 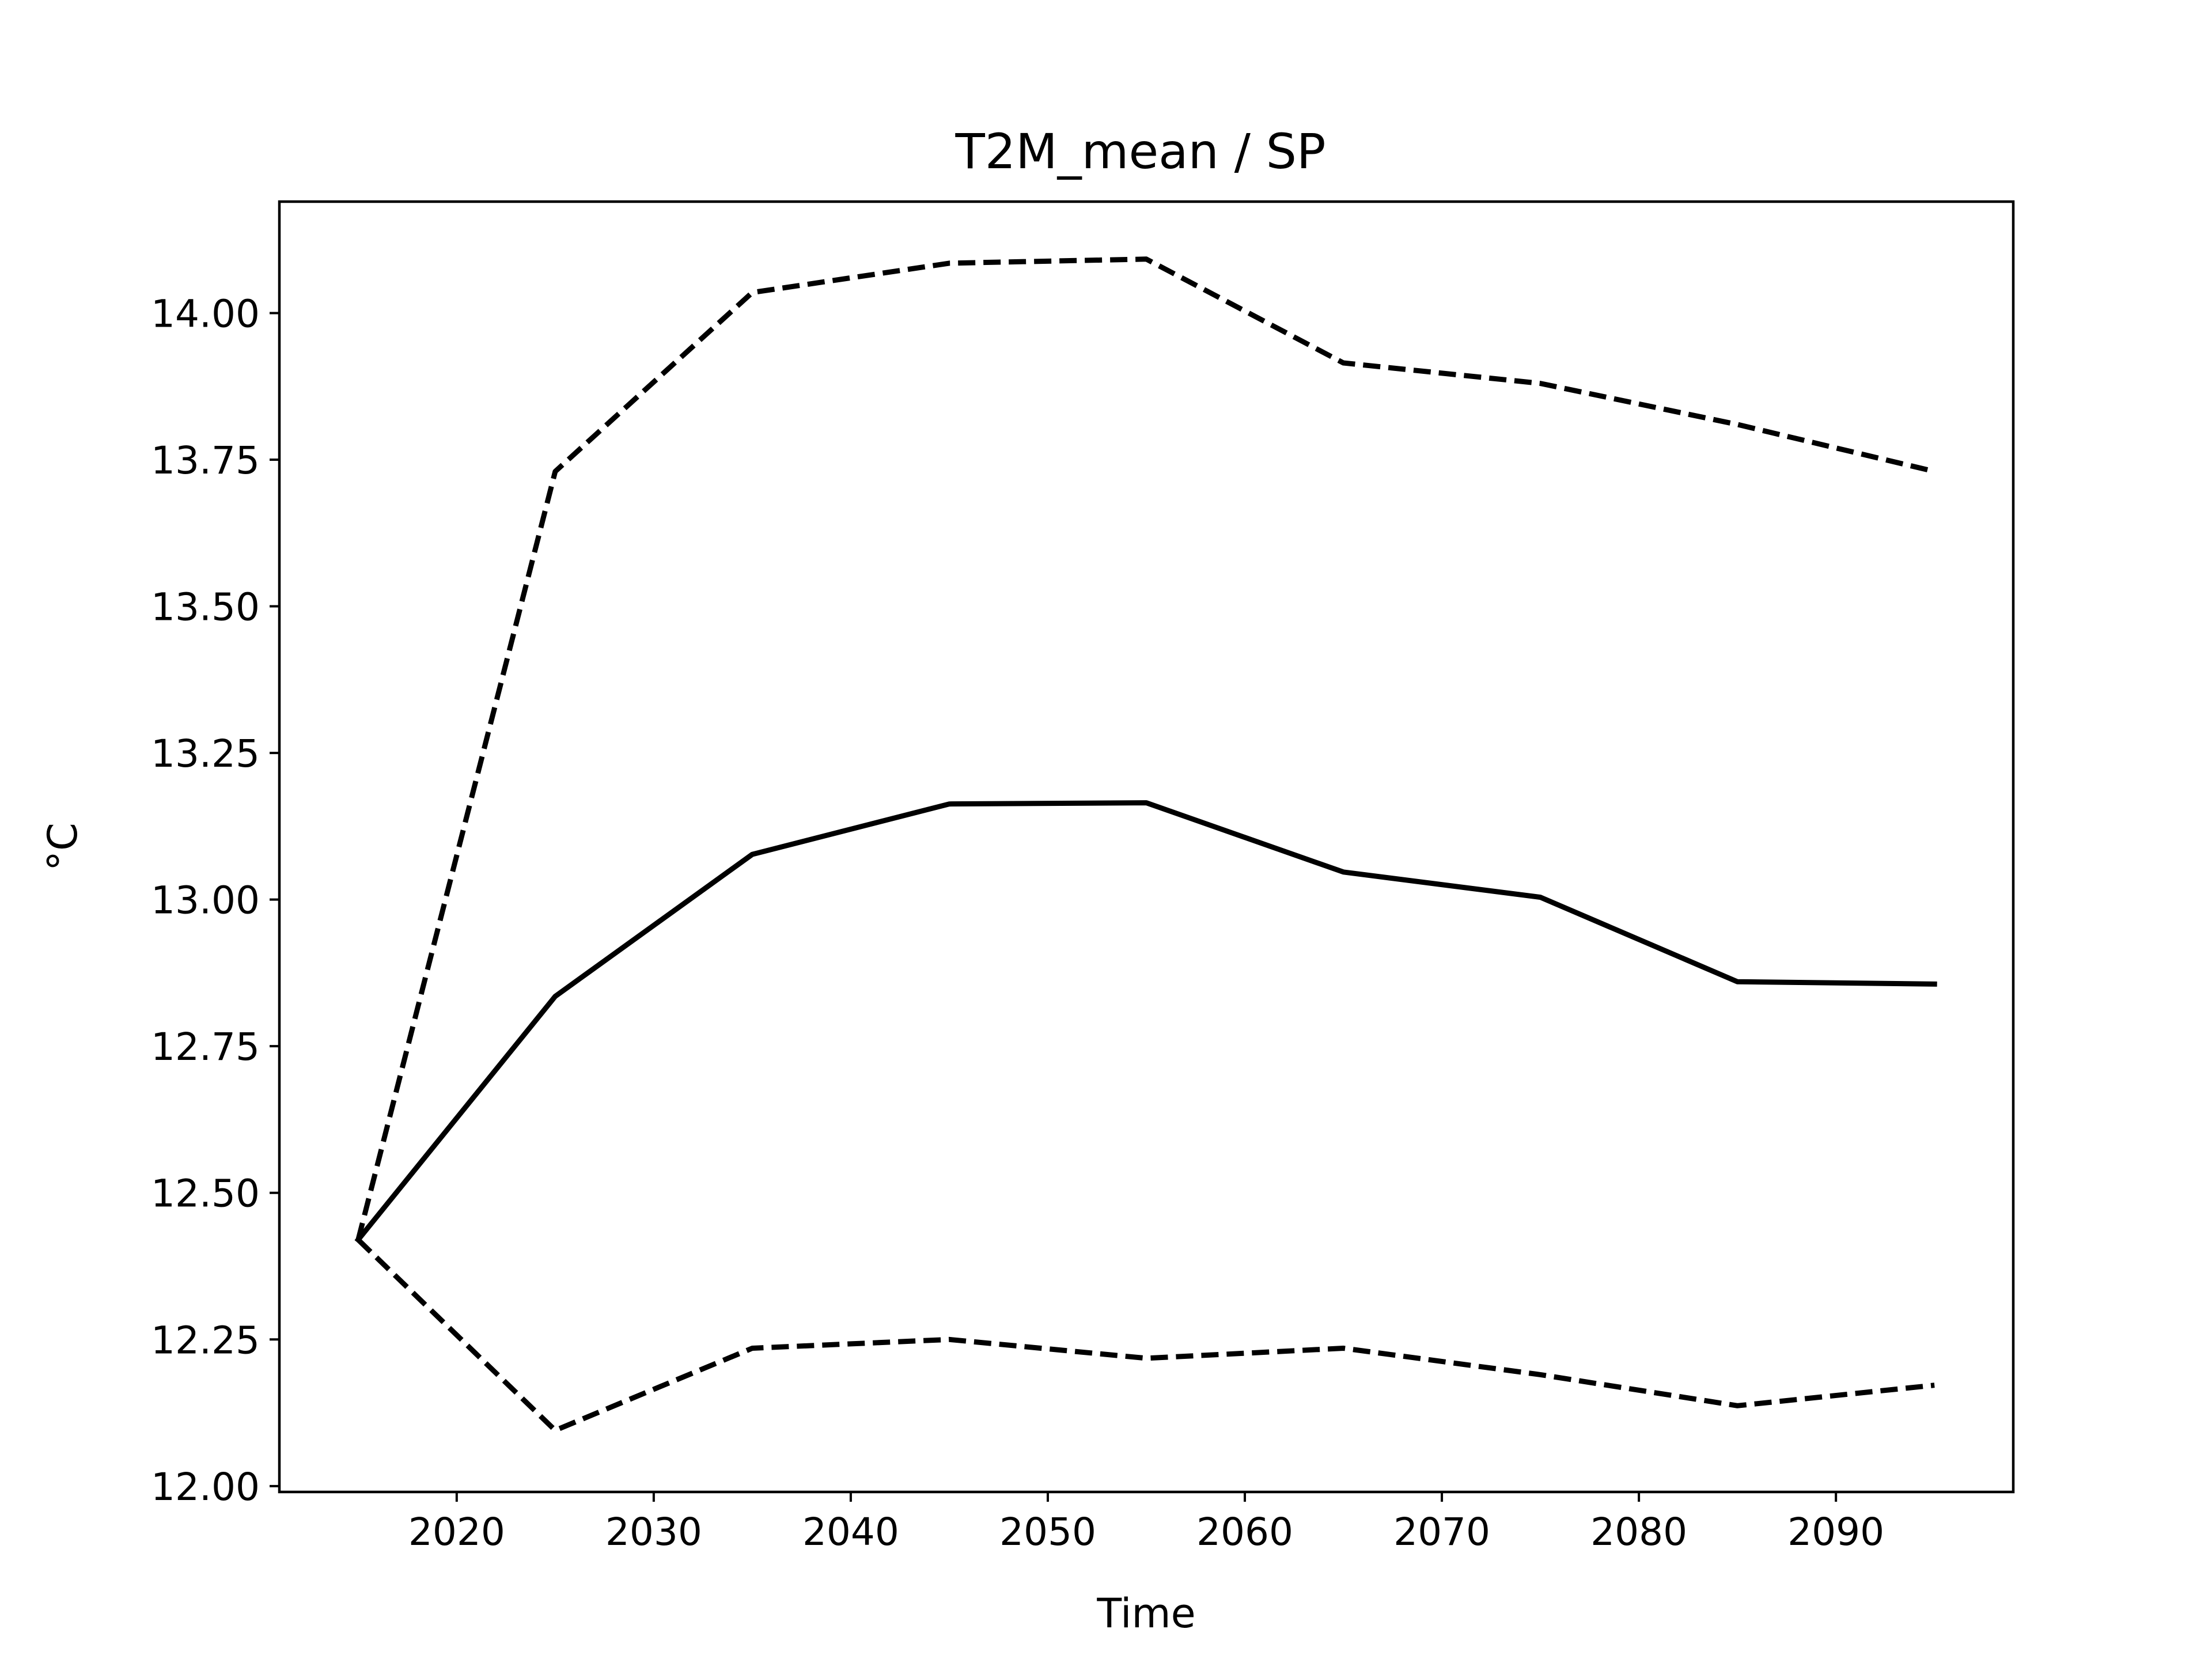 I want to click on x-axis: 2020 2030 2040 2050 2060 2070 2080 2090, so click(x=1146, y=1523).